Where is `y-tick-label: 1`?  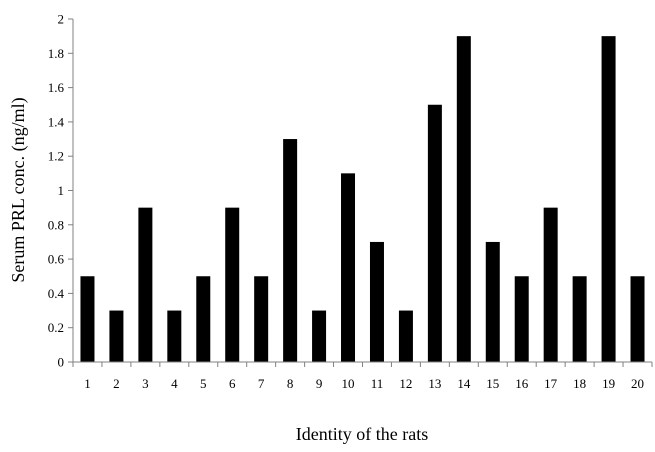 y-tick-label: 1 is located at coordinates (61, 190).